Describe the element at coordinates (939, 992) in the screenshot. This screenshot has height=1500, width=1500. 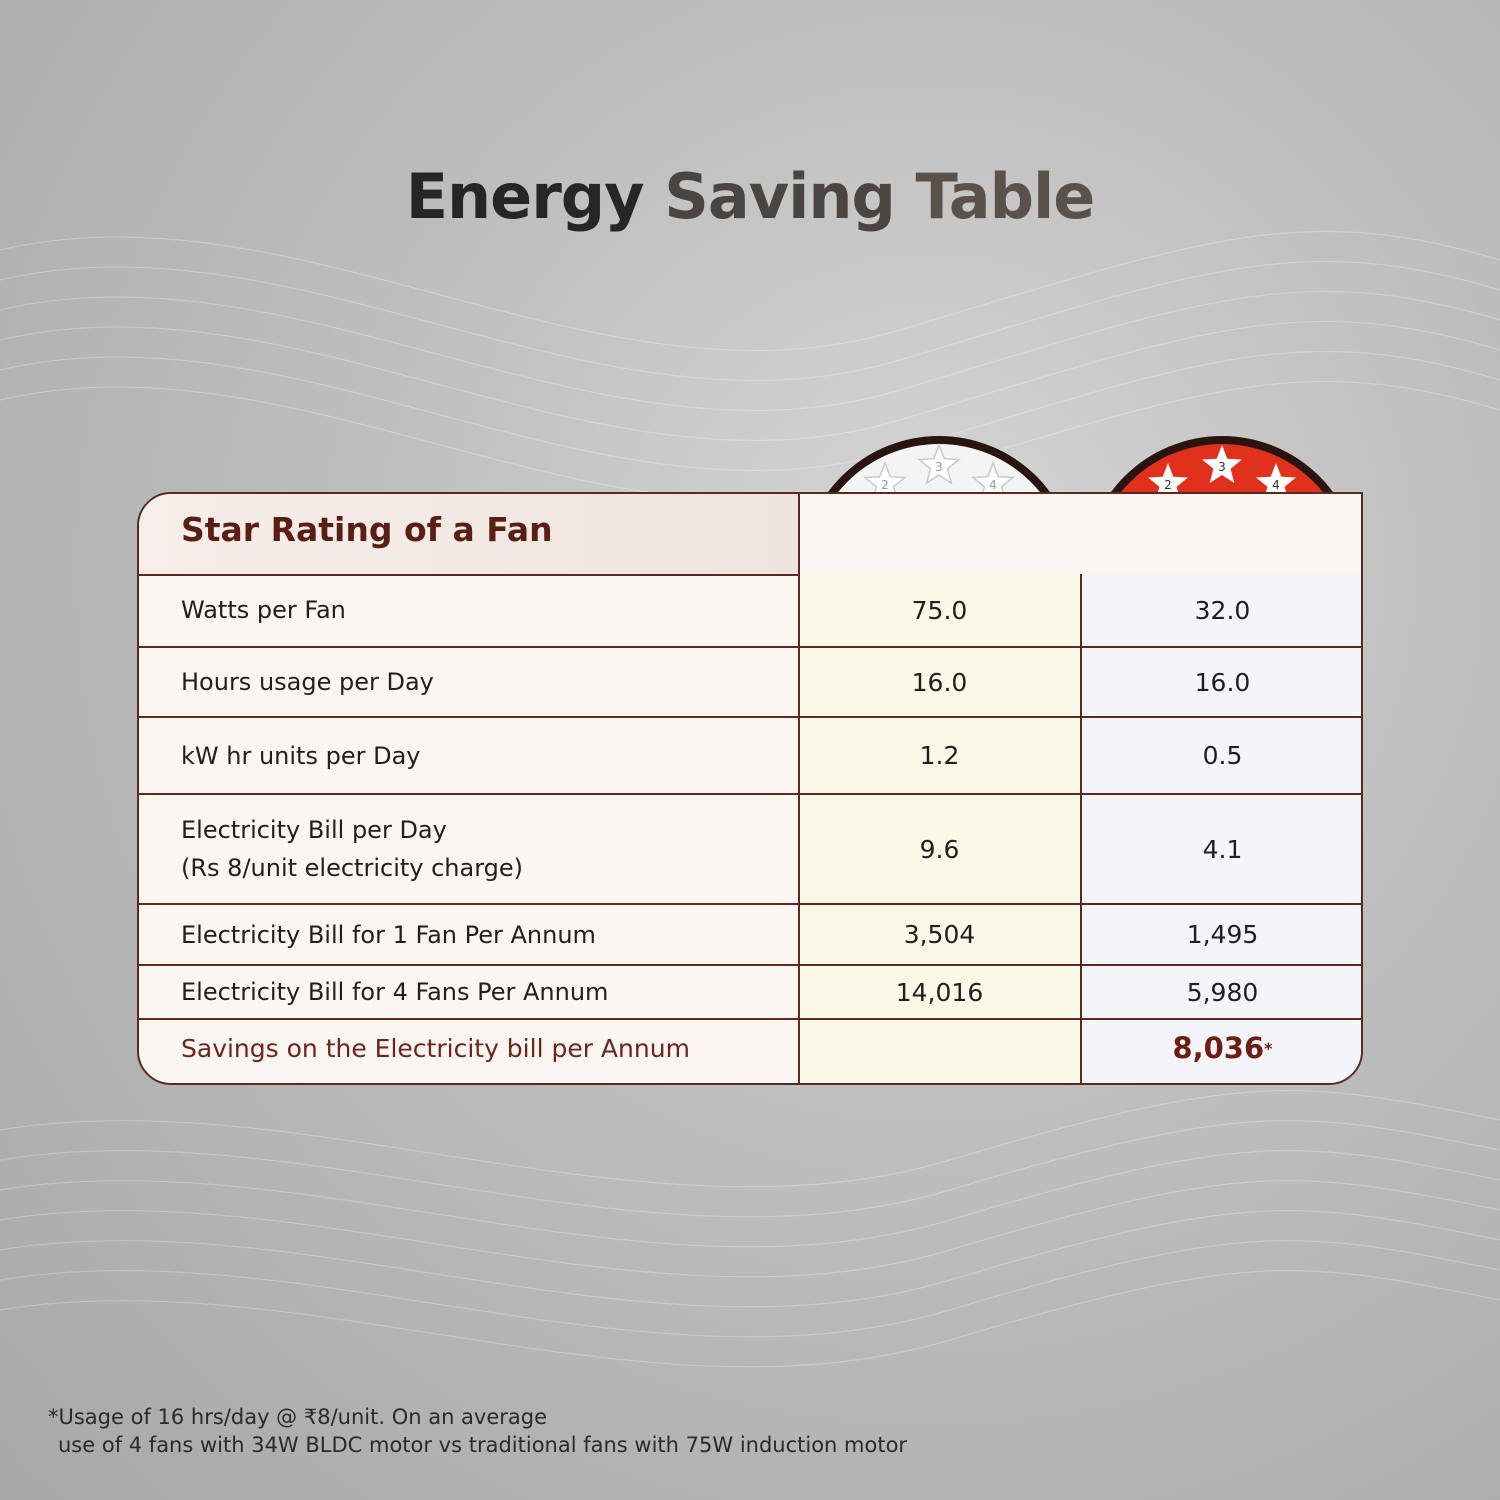
I see `one-star-value: 14,016` at that location.